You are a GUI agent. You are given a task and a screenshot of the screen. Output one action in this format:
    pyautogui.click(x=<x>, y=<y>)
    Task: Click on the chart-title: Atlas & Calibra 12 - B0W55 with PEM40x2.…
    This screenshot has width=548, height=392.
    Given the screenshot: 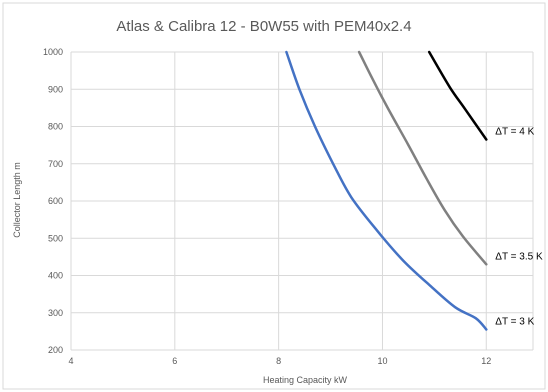 What is the action you would take?
    pyautogui.click(x=263, y=26)
    